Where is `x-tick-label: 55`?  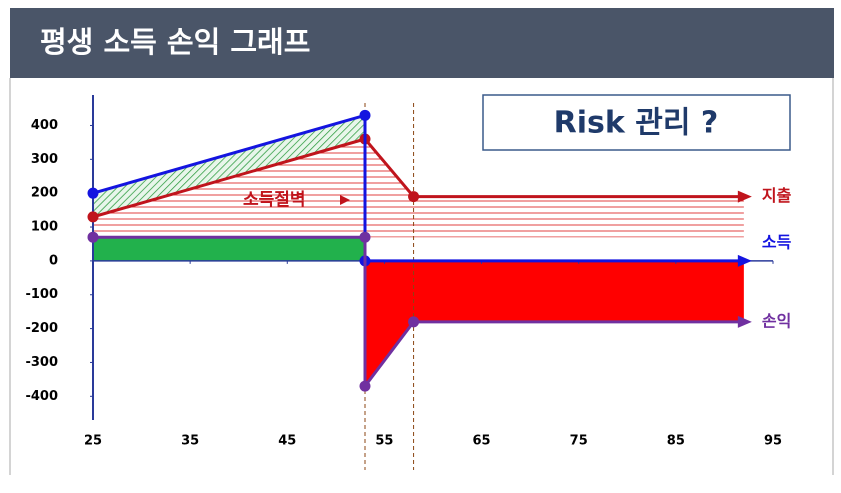 x-tick-label: 55 is located at coordinates (384, 441).